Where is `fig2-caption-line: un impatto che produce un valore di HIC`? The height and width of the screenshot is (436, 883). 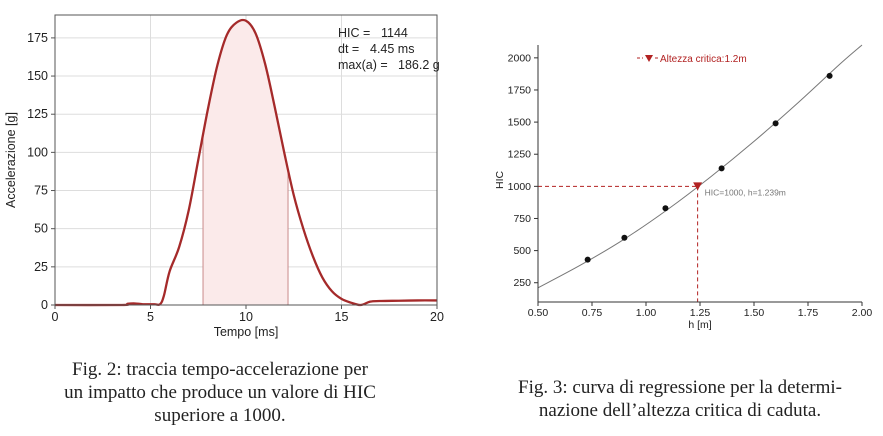
fig2-caption-line: un impatto che produce un valore di HIC is located at coordinates (220, 392).